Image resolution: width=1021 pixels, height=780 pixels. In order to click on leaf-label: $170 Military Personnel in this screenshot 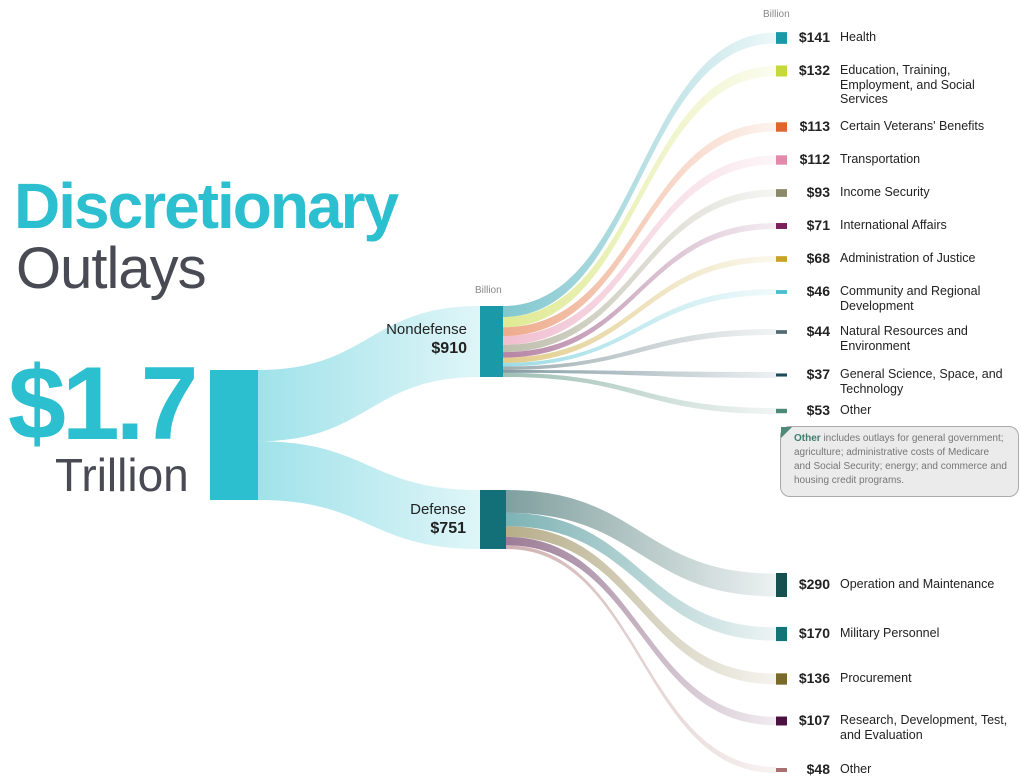, I will do `click(891, 633)`.